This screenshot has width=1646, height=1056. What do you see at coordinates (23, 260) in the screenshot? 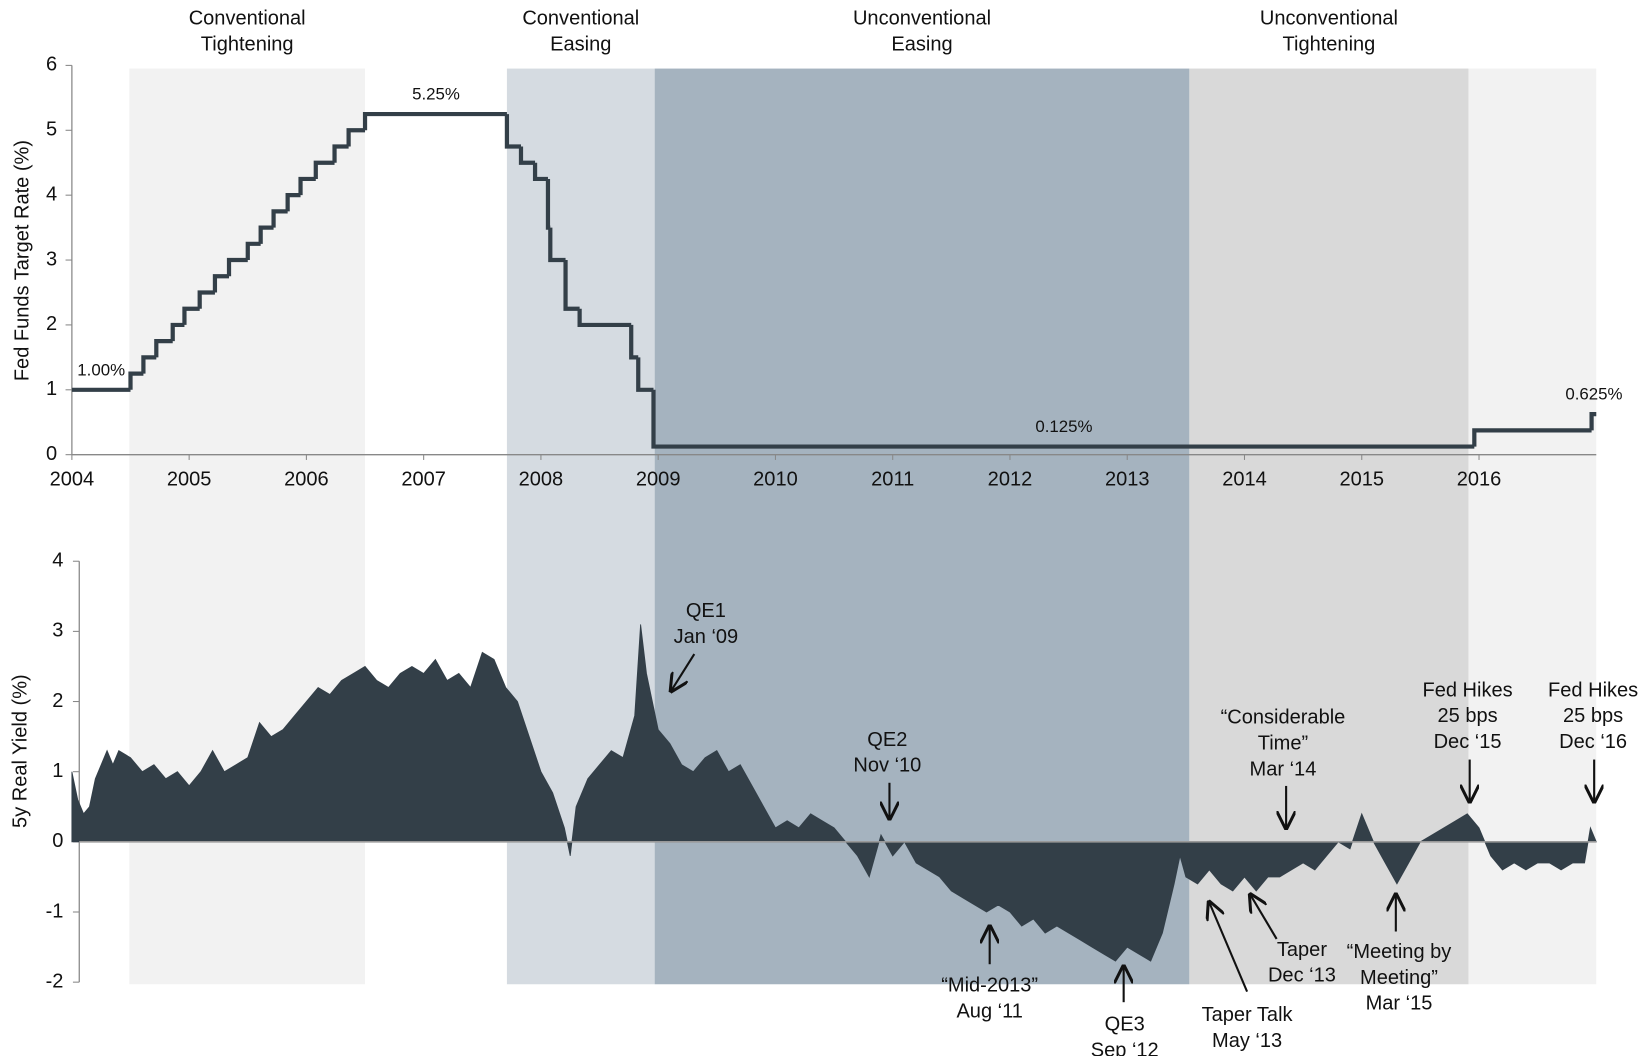
I see `y-axis-title: Fed Funds Target Rate (%)` at bounding box center [23, 260].